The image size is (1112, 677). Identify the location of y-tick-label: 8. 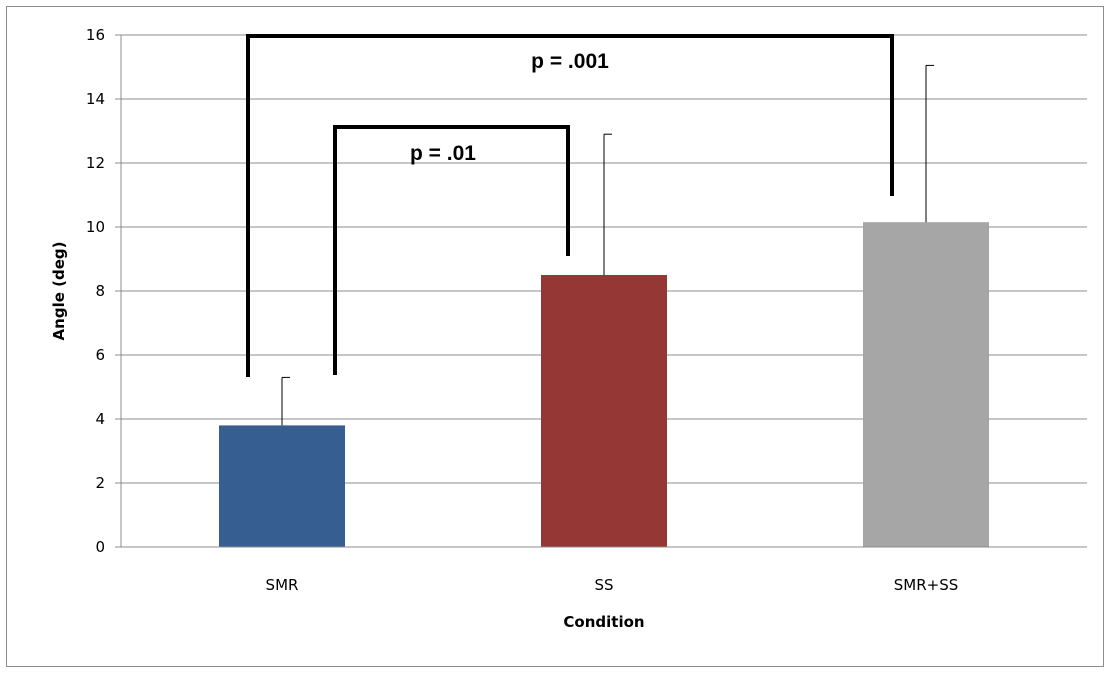
(100, 291).